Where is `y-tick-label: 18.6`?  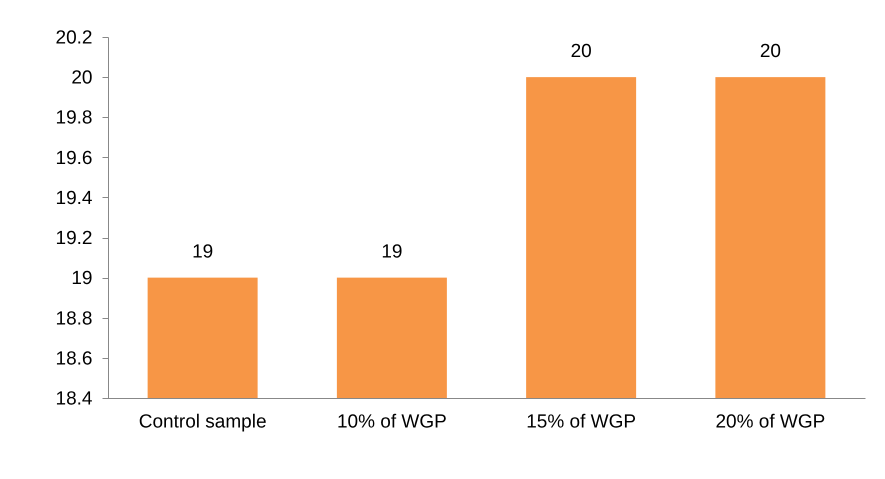
y-tick-label: 18.6 is located at coordinates (74, 359).